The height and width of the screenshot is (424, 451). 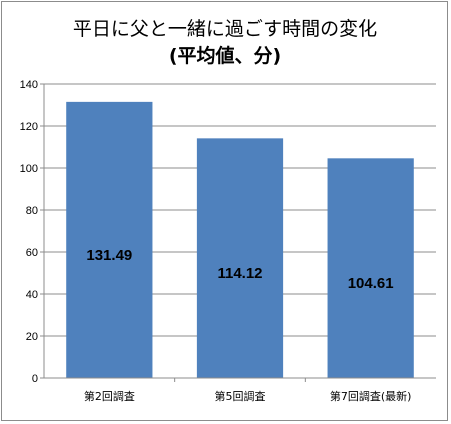 I want to click on y-tick-label: 60, so click(x=32, y=253).